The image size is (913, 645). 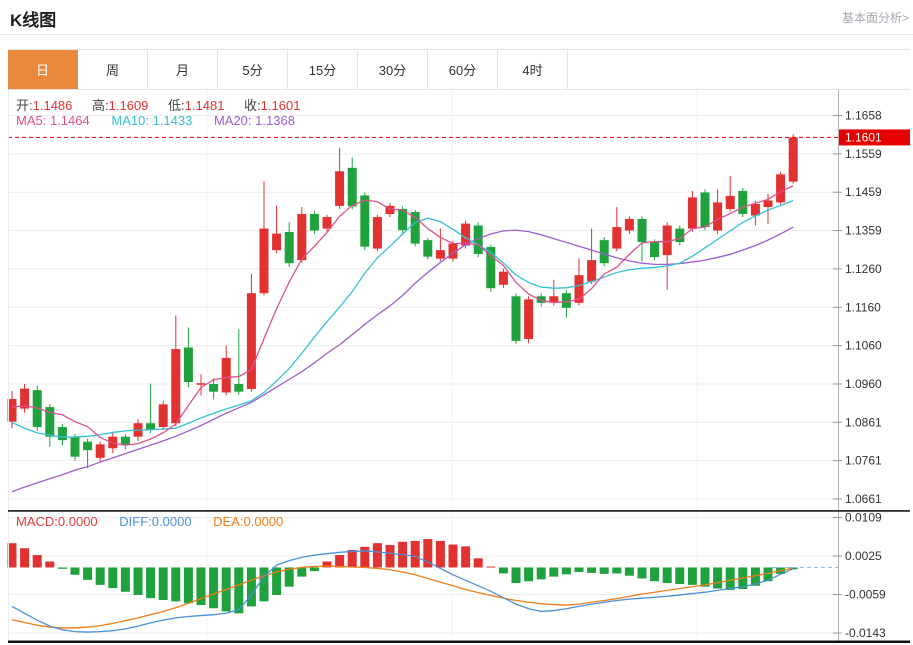 I want to click on macd-axis-label: 0.0109, so click(x=863, y=518).